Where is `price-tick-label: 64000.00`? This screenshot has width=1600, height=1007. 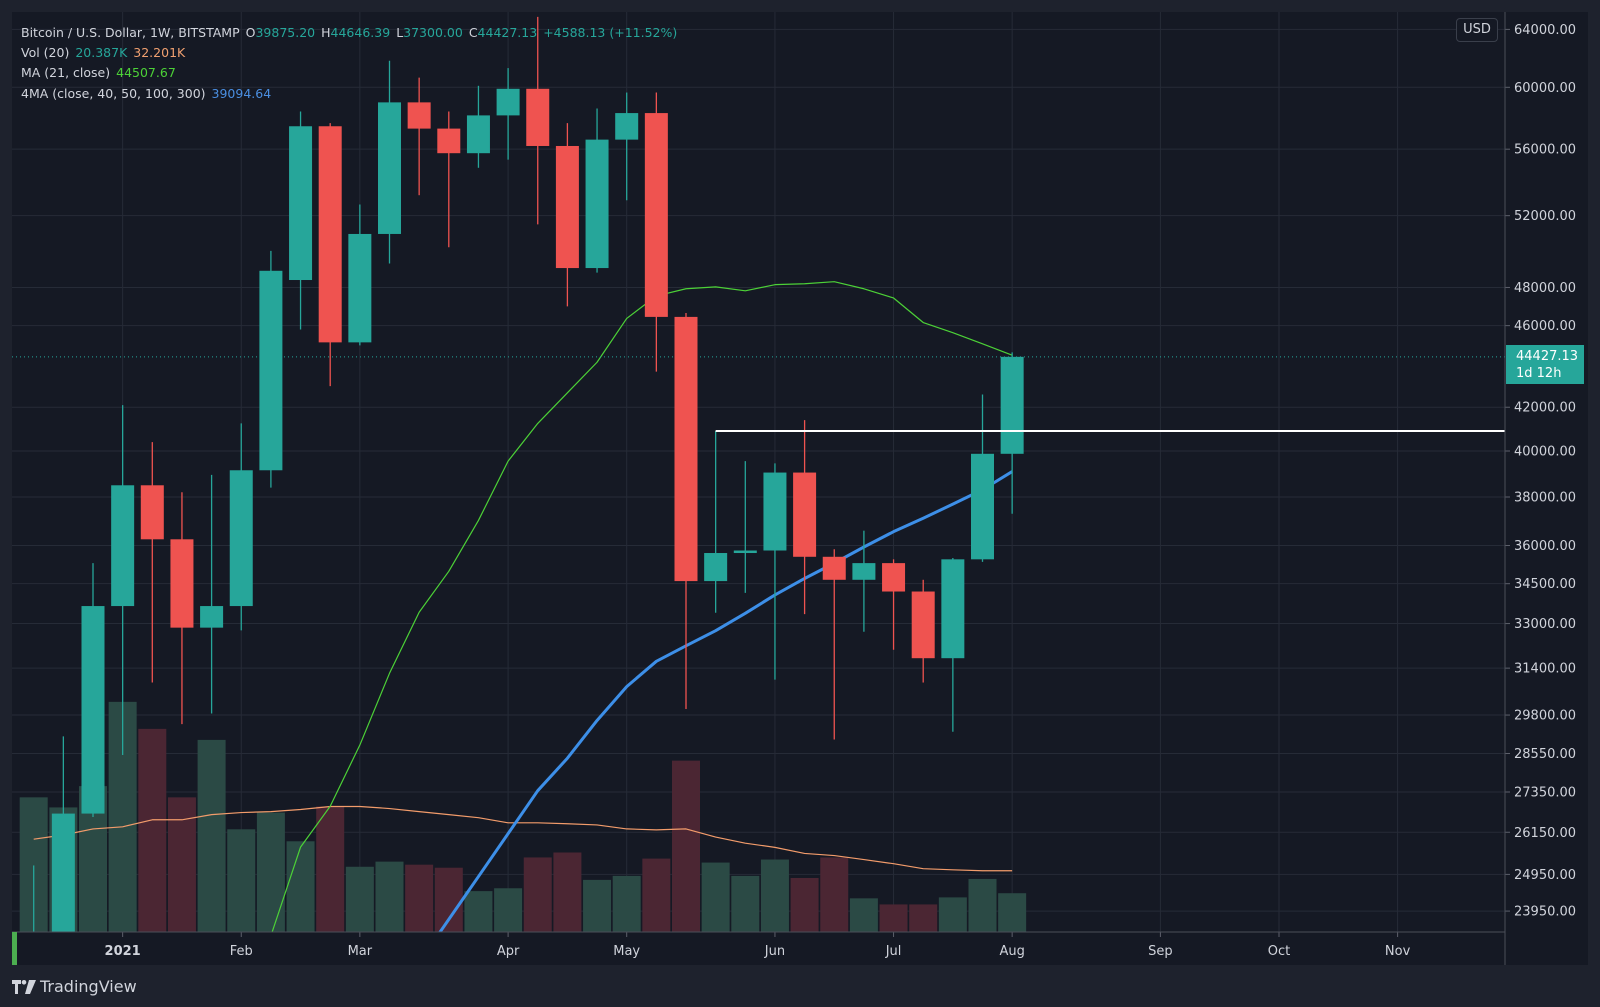 price-tick-label: 64000.00 is located at coordinates (1545, 30).